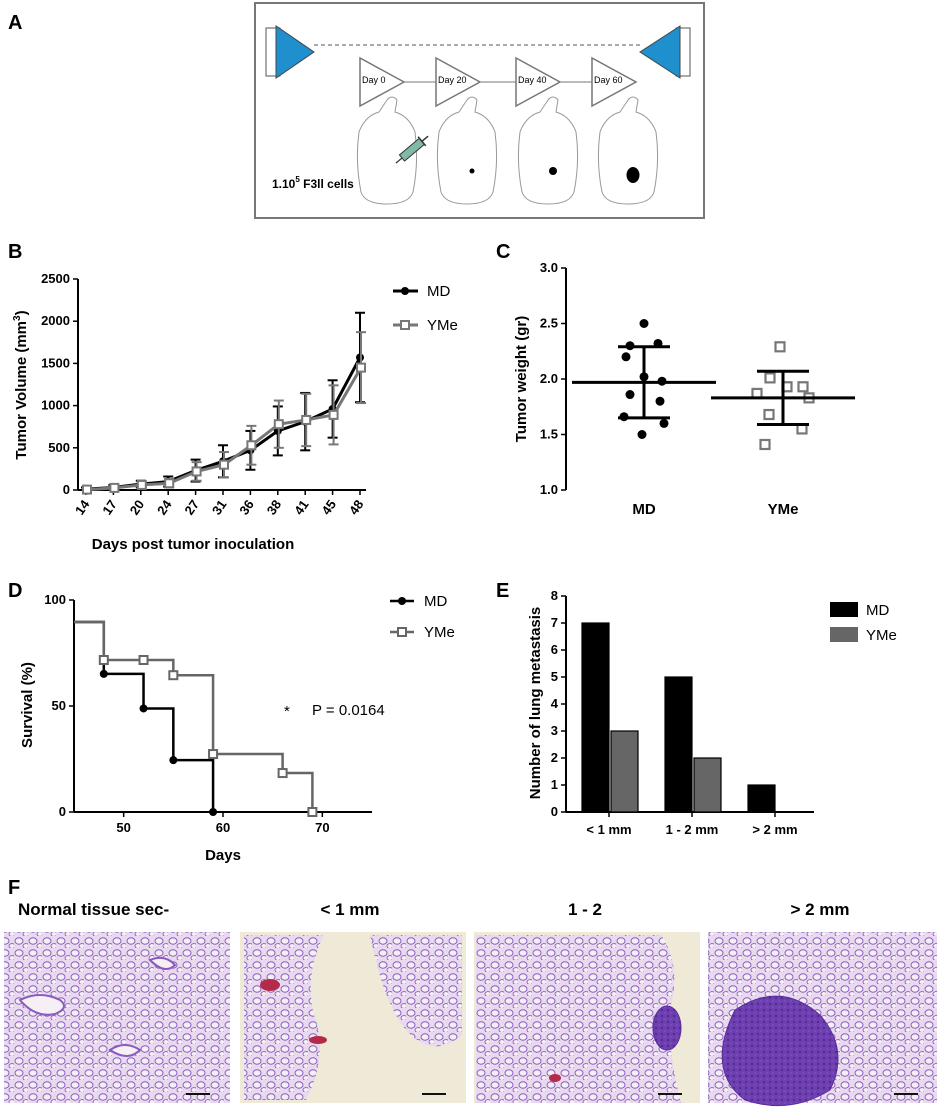 This screenshot has width=941, height=1108. Describe the element at coordinates (59, 447) in the screenshot. I see `b-y-tick-label-1: 500` at that location.